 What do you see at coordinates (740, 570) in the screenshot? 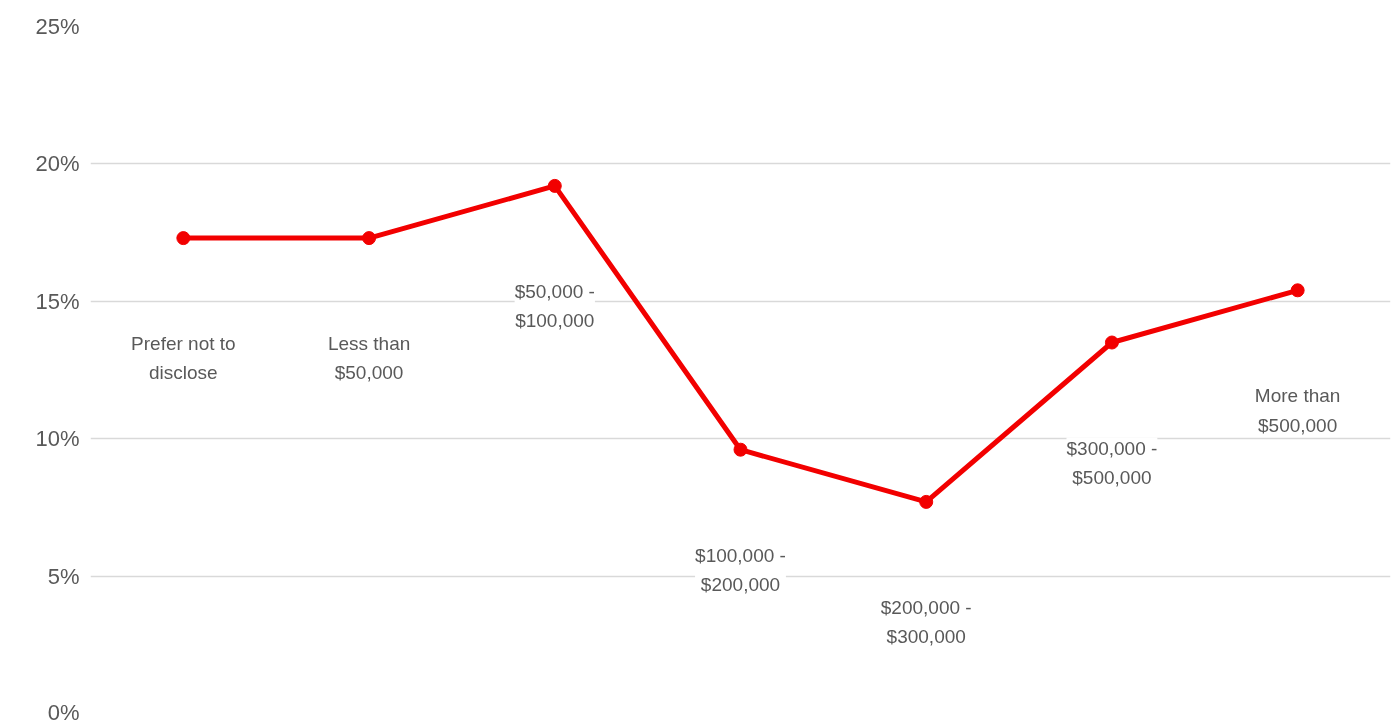
I see `x-tick-label: $100,000 - $200,000` at bounding box center [740, 570].